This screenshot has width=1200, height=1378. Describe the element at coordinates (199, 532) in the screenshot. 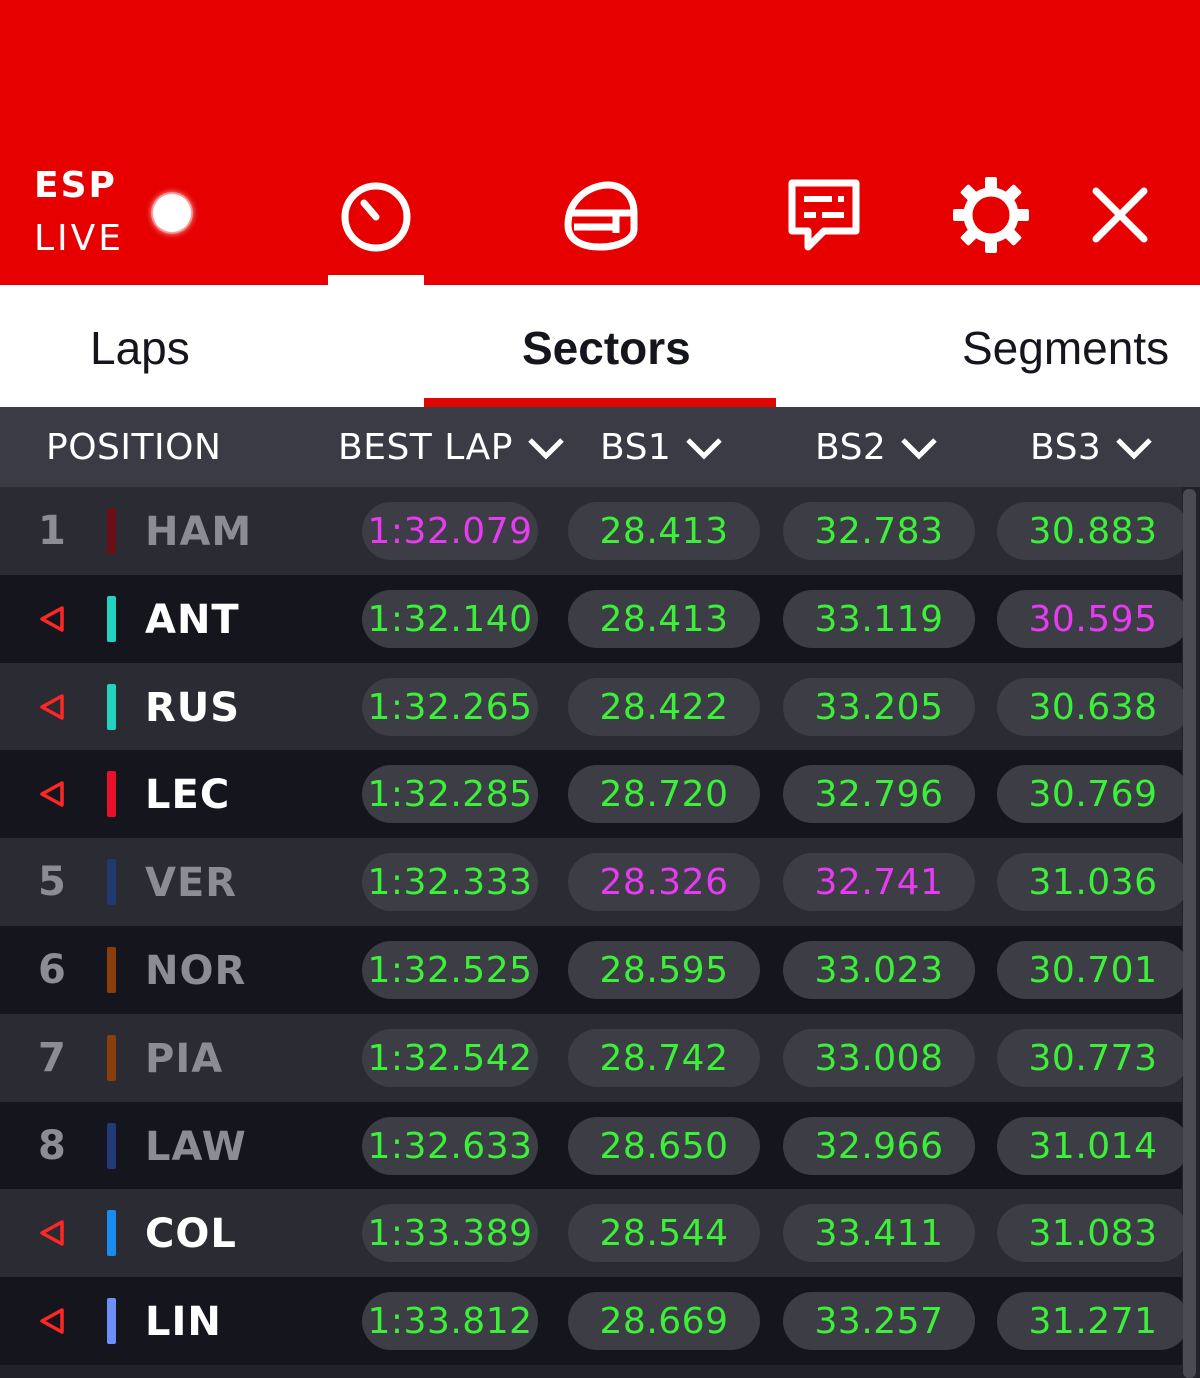

I see `driver-code: HAM` at that location.